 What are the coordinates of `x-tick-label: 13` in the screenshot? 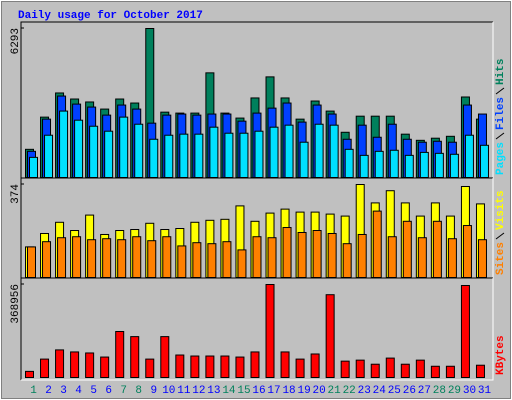 It's located at (213, 391).